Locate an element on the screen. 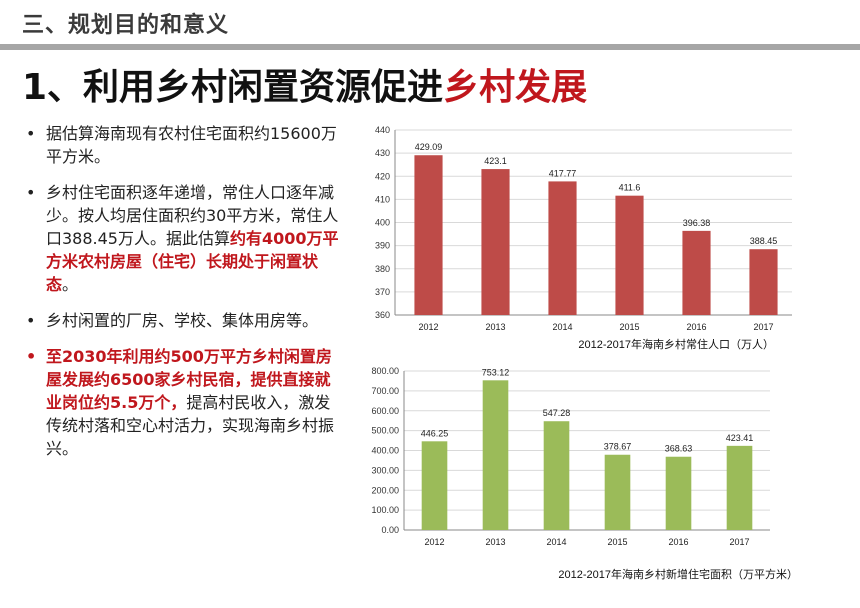  y-tick-label: 500.00 is located at coordinates (385, 431).